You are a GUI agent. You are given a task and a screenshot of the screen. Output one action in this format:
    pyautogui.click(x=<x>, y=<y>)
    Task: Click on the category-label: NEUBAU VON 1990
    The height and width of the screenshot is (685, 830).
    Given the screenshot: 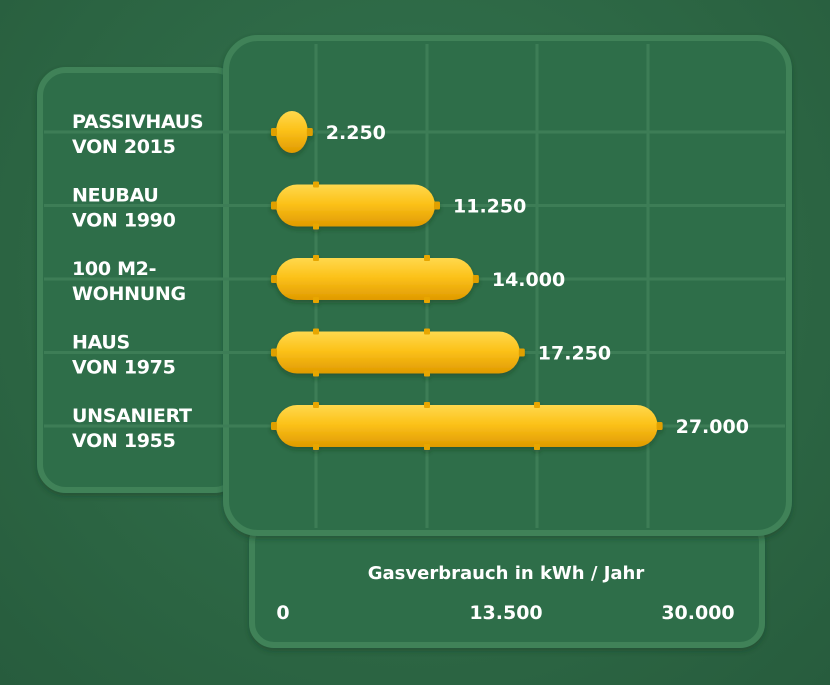 What is the action you would take?
    pyautogui.click(x=124, y=208)
    